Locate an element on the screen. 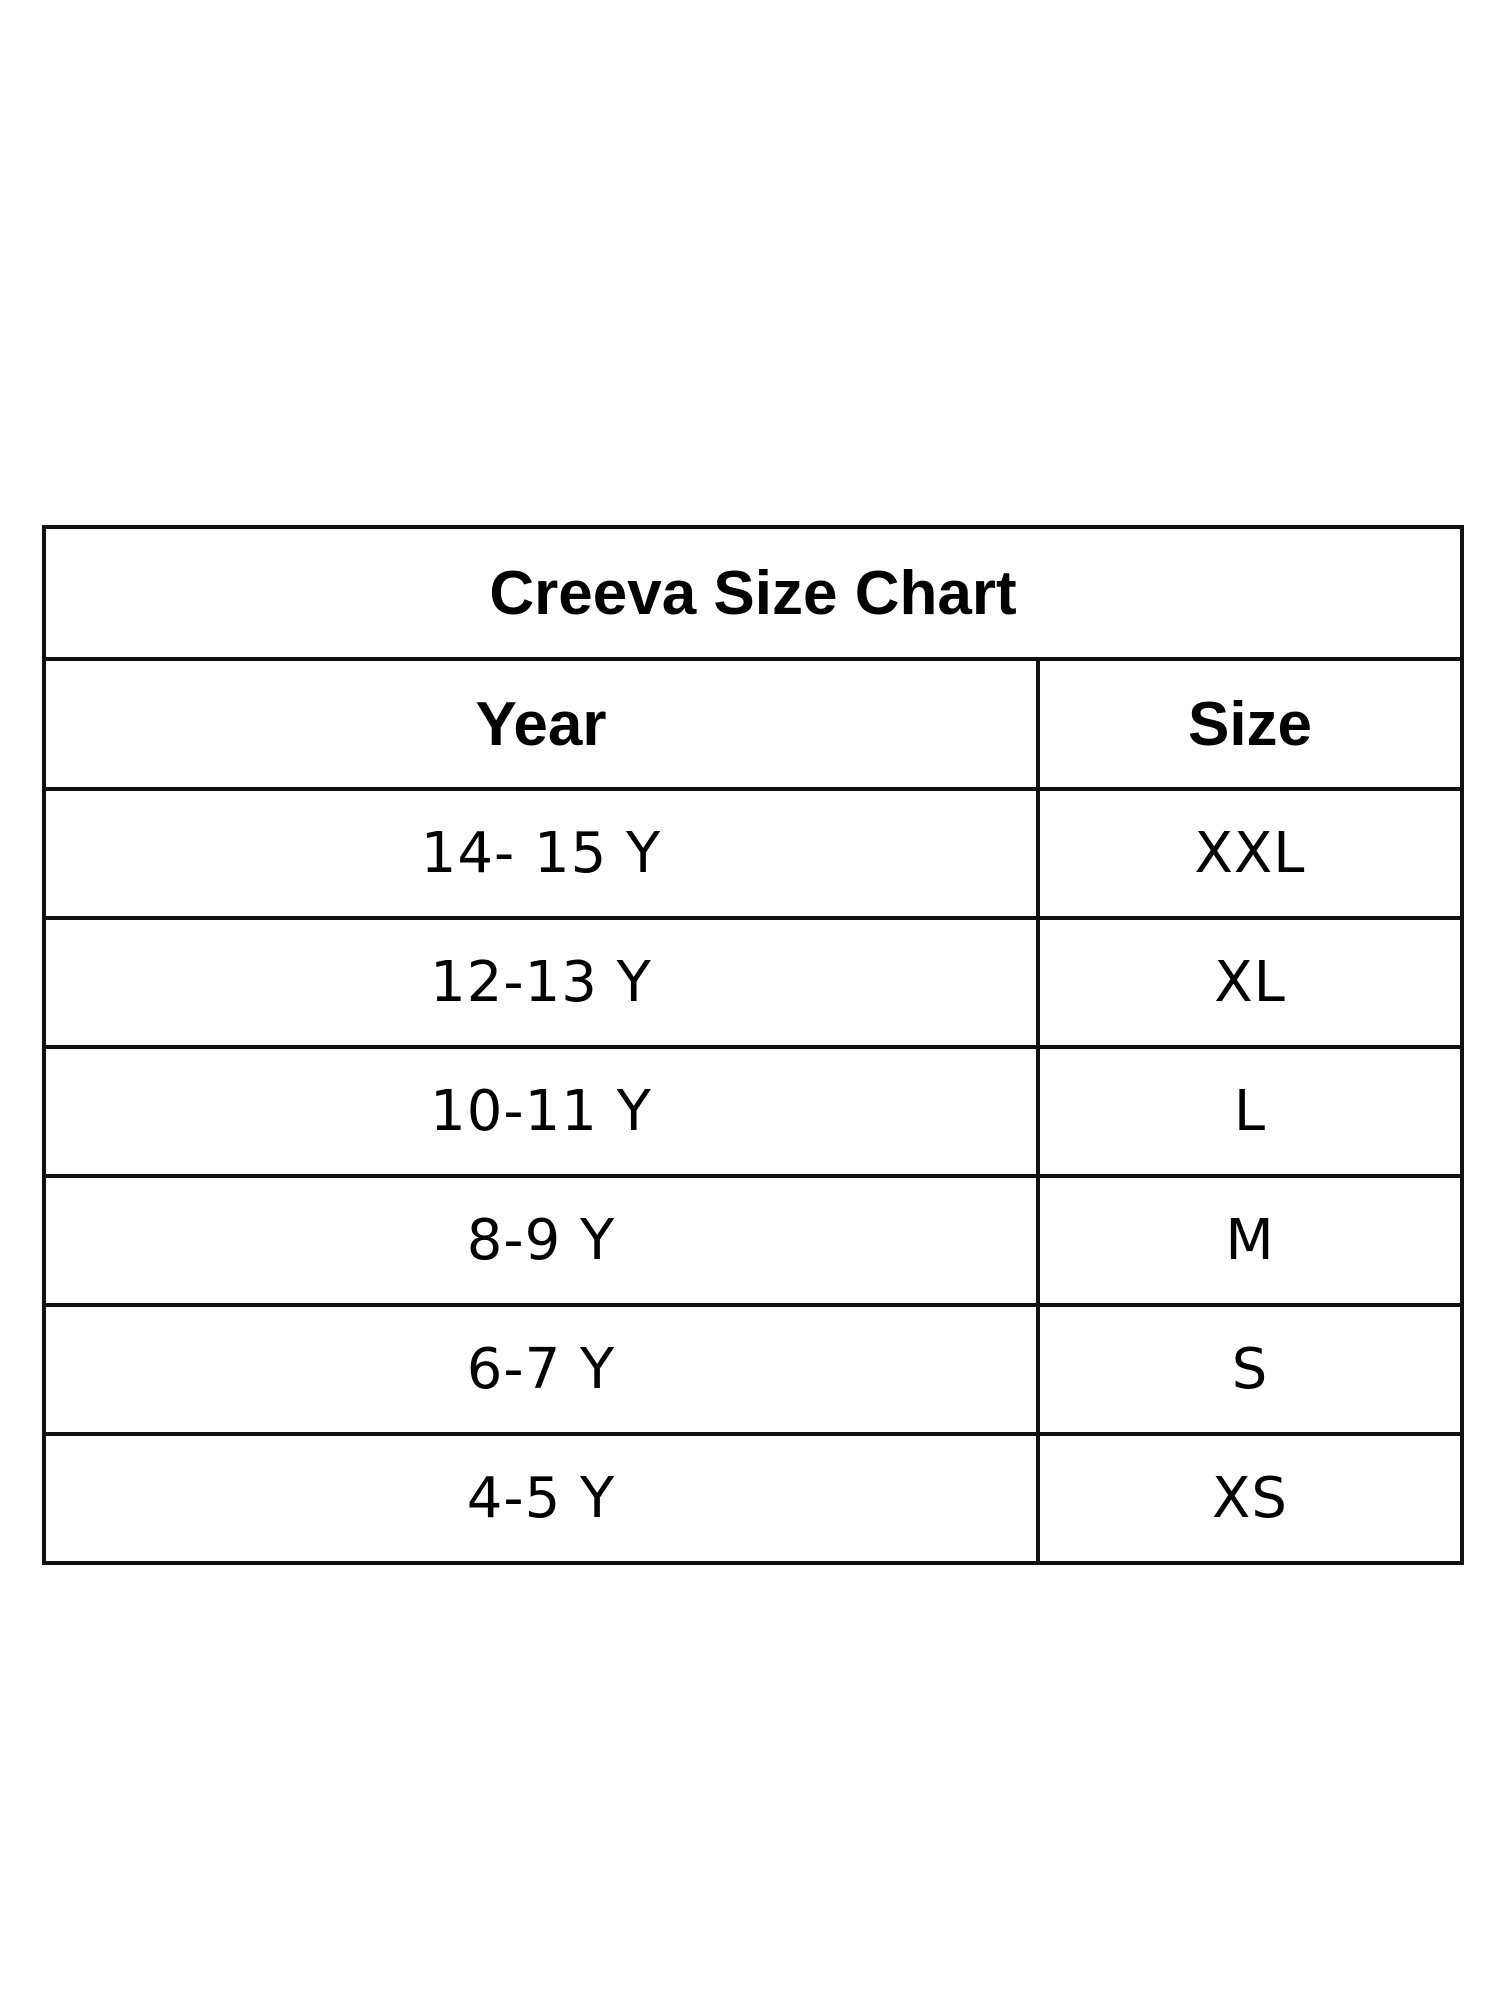  year-cell: 10-11 Y is located at coordinates (541, 1111).